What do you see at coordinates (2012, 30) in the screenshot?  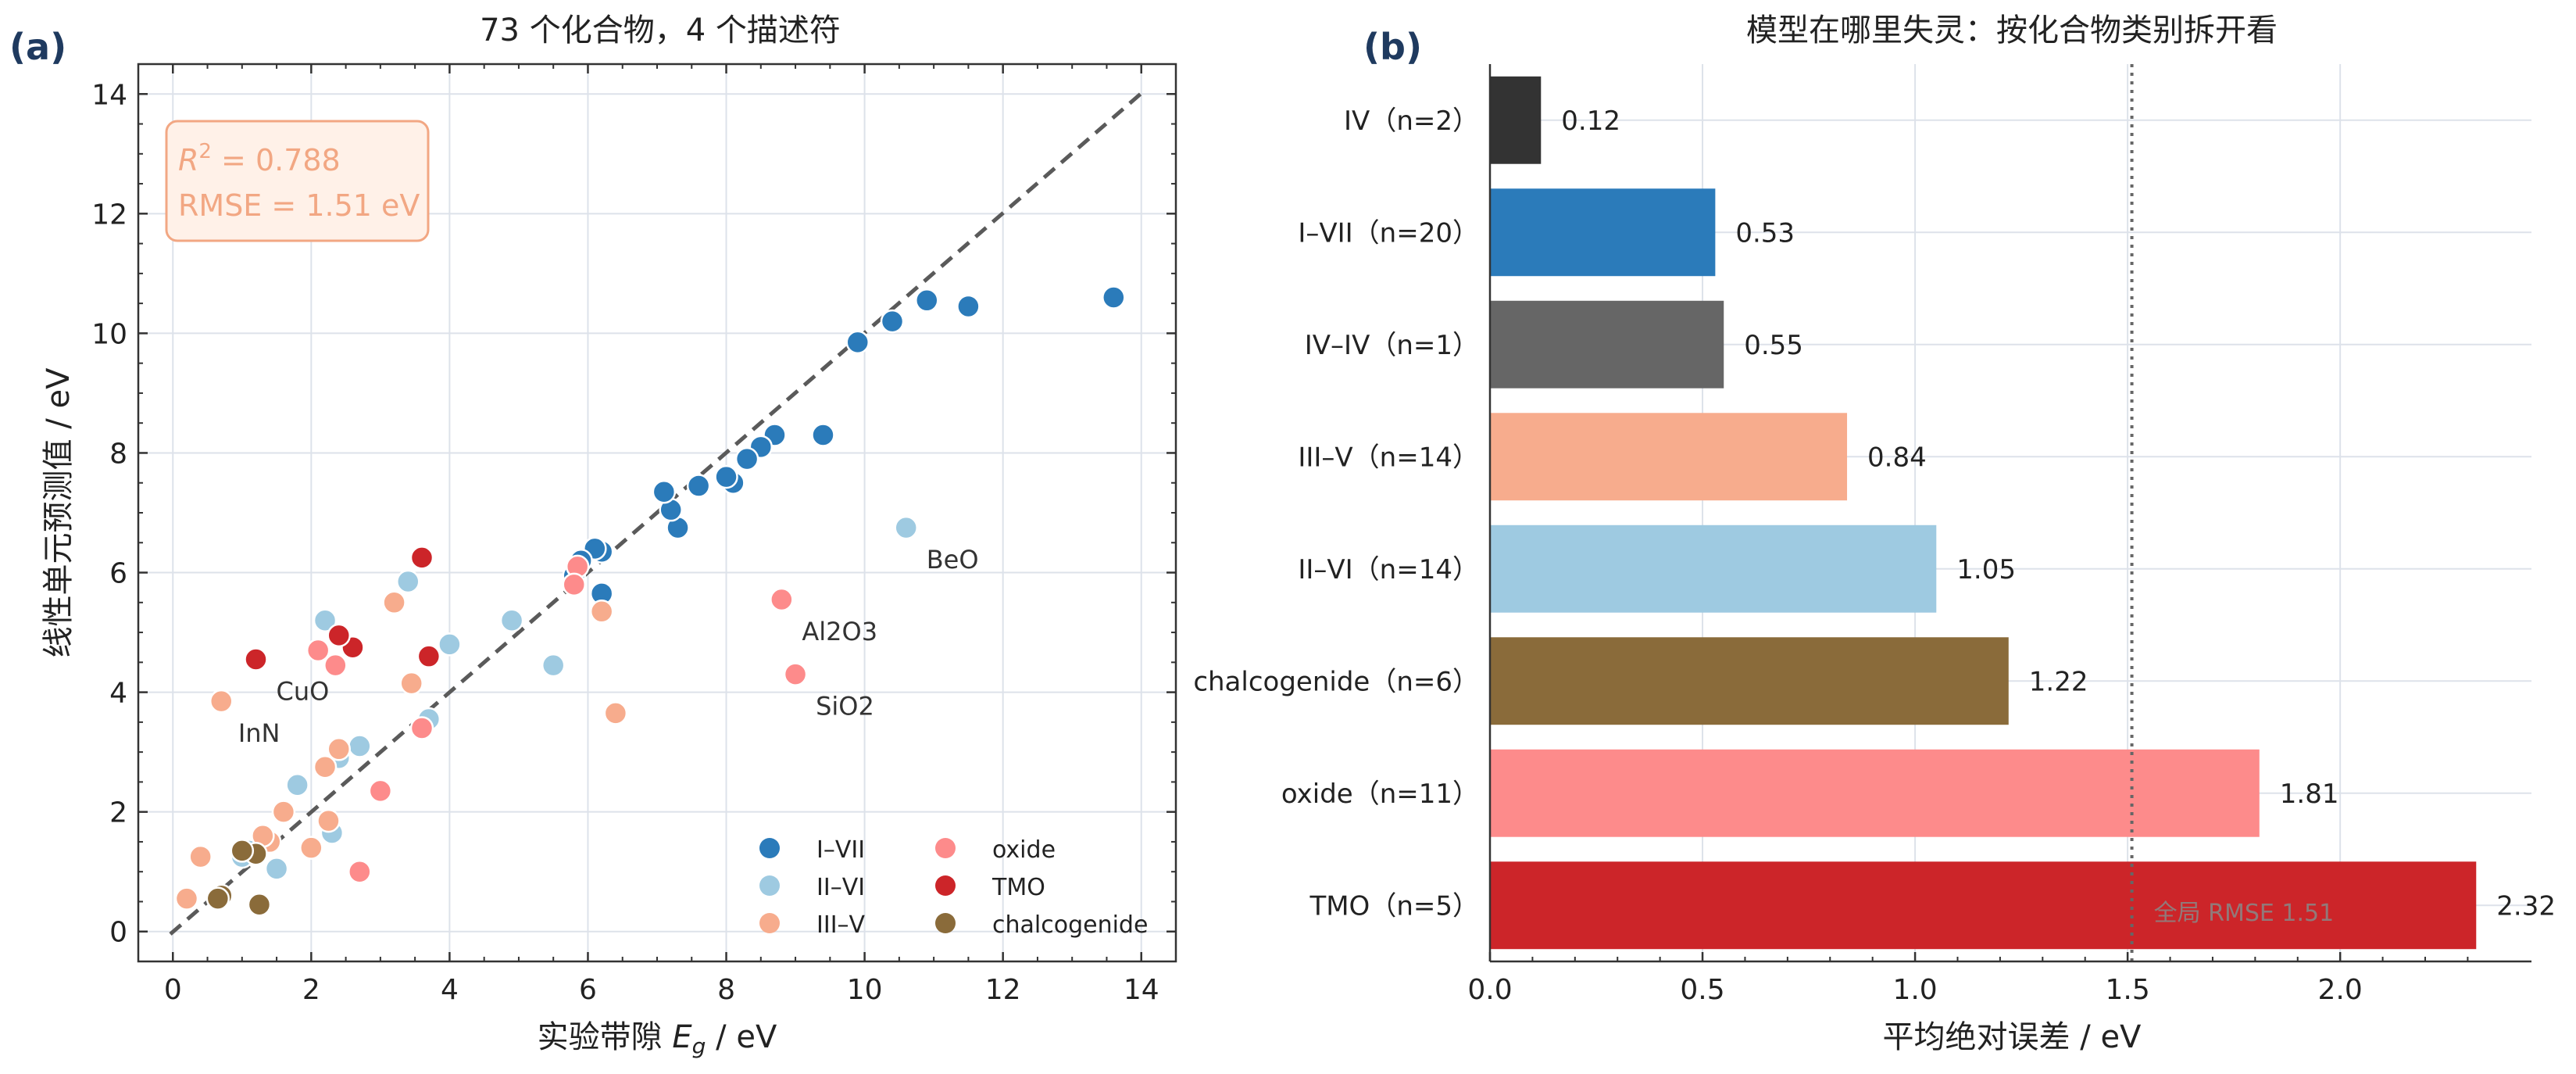 I see `panel-b-title: 模型在哪里失灵：按化合物类别拆开看` at bounding box center [2012, 30].